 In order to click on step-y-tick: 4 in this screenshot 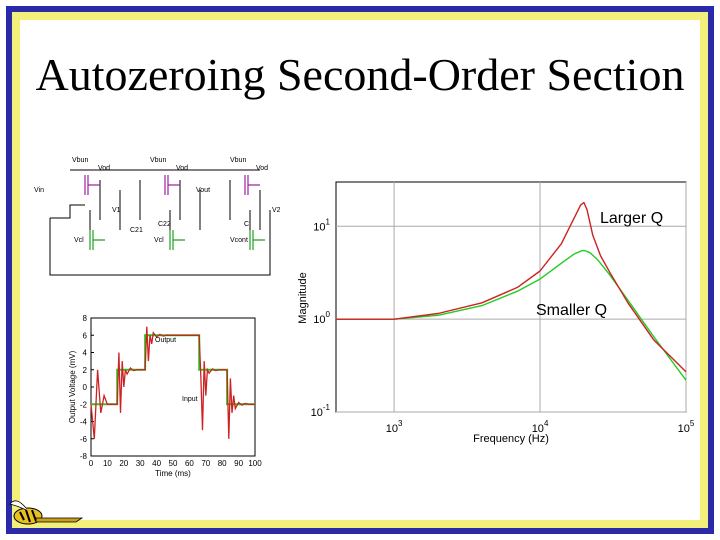, I will do `click(85, 353)`.